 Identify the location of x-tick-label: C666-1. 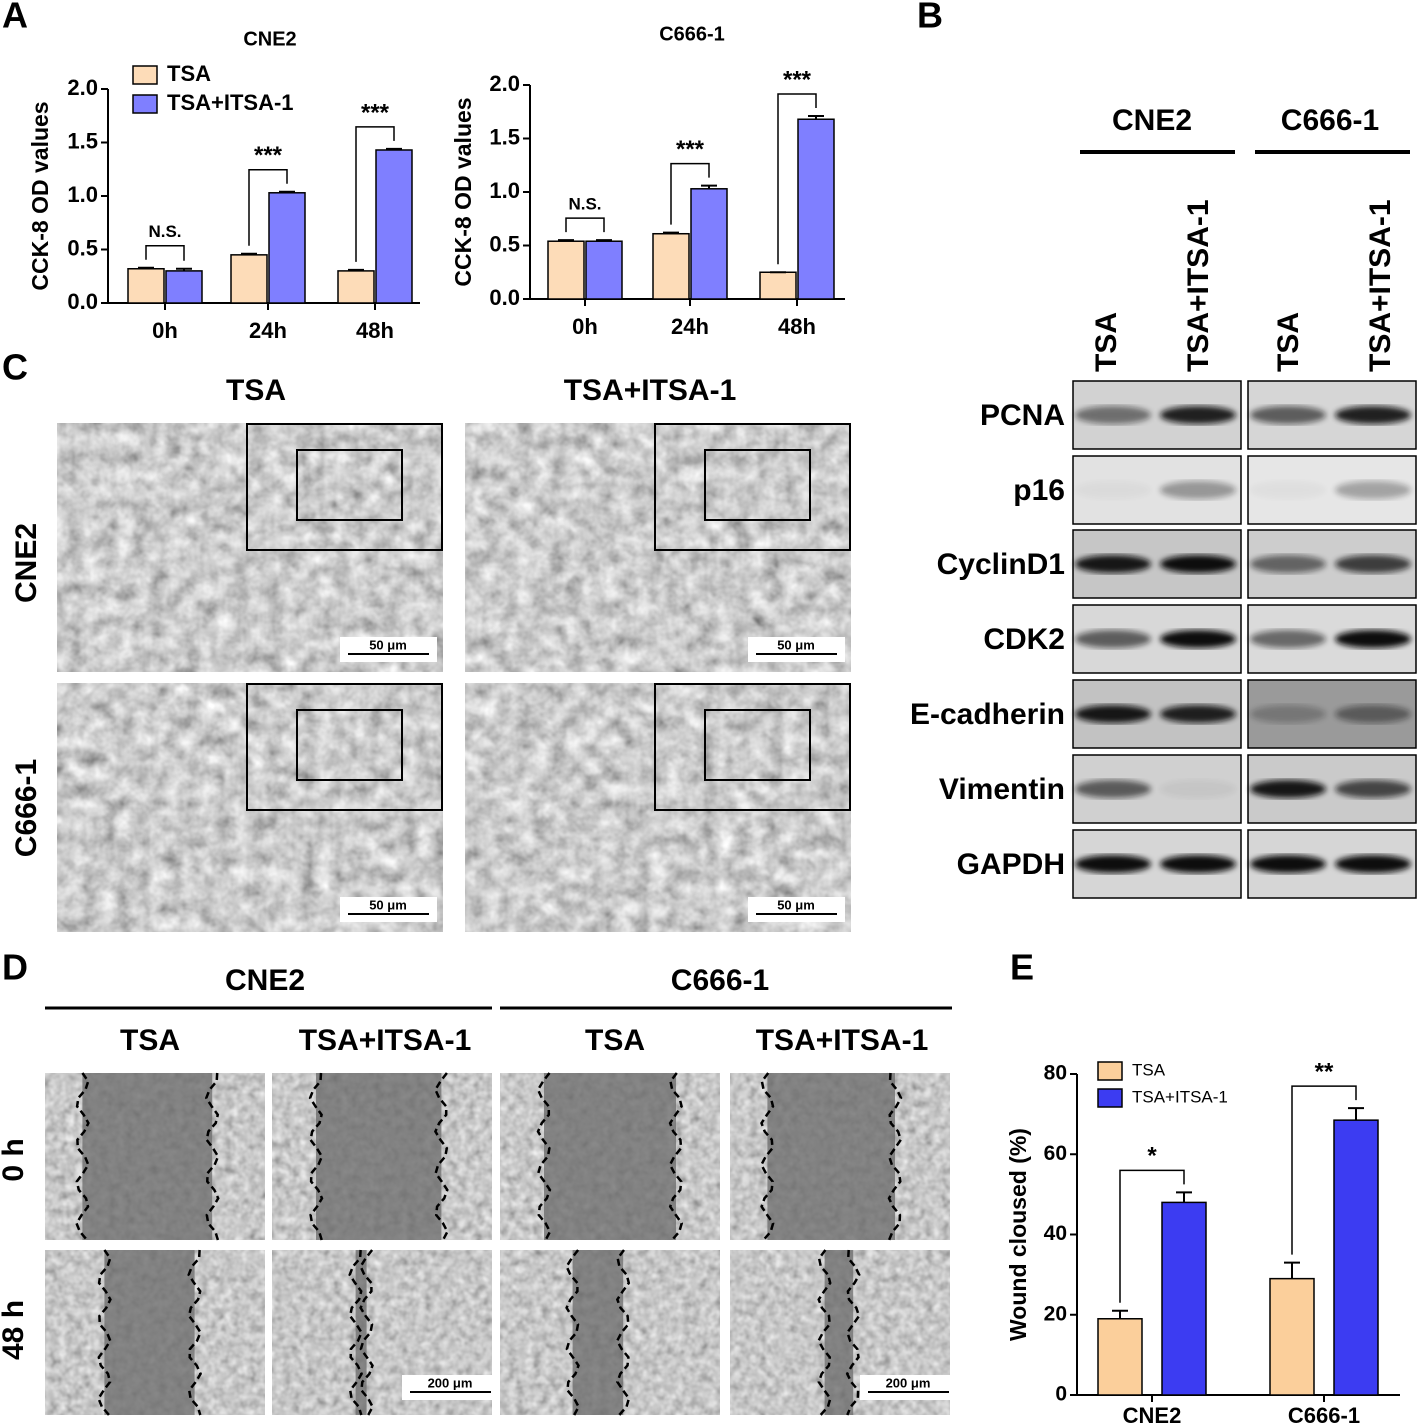
(1324, 1415).